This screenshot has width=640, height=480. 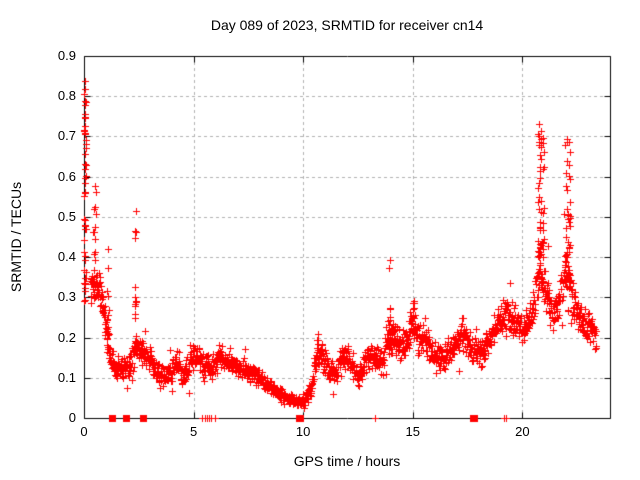 I want to click on y-tick-label: 0.6, so click(x=66, y=176).